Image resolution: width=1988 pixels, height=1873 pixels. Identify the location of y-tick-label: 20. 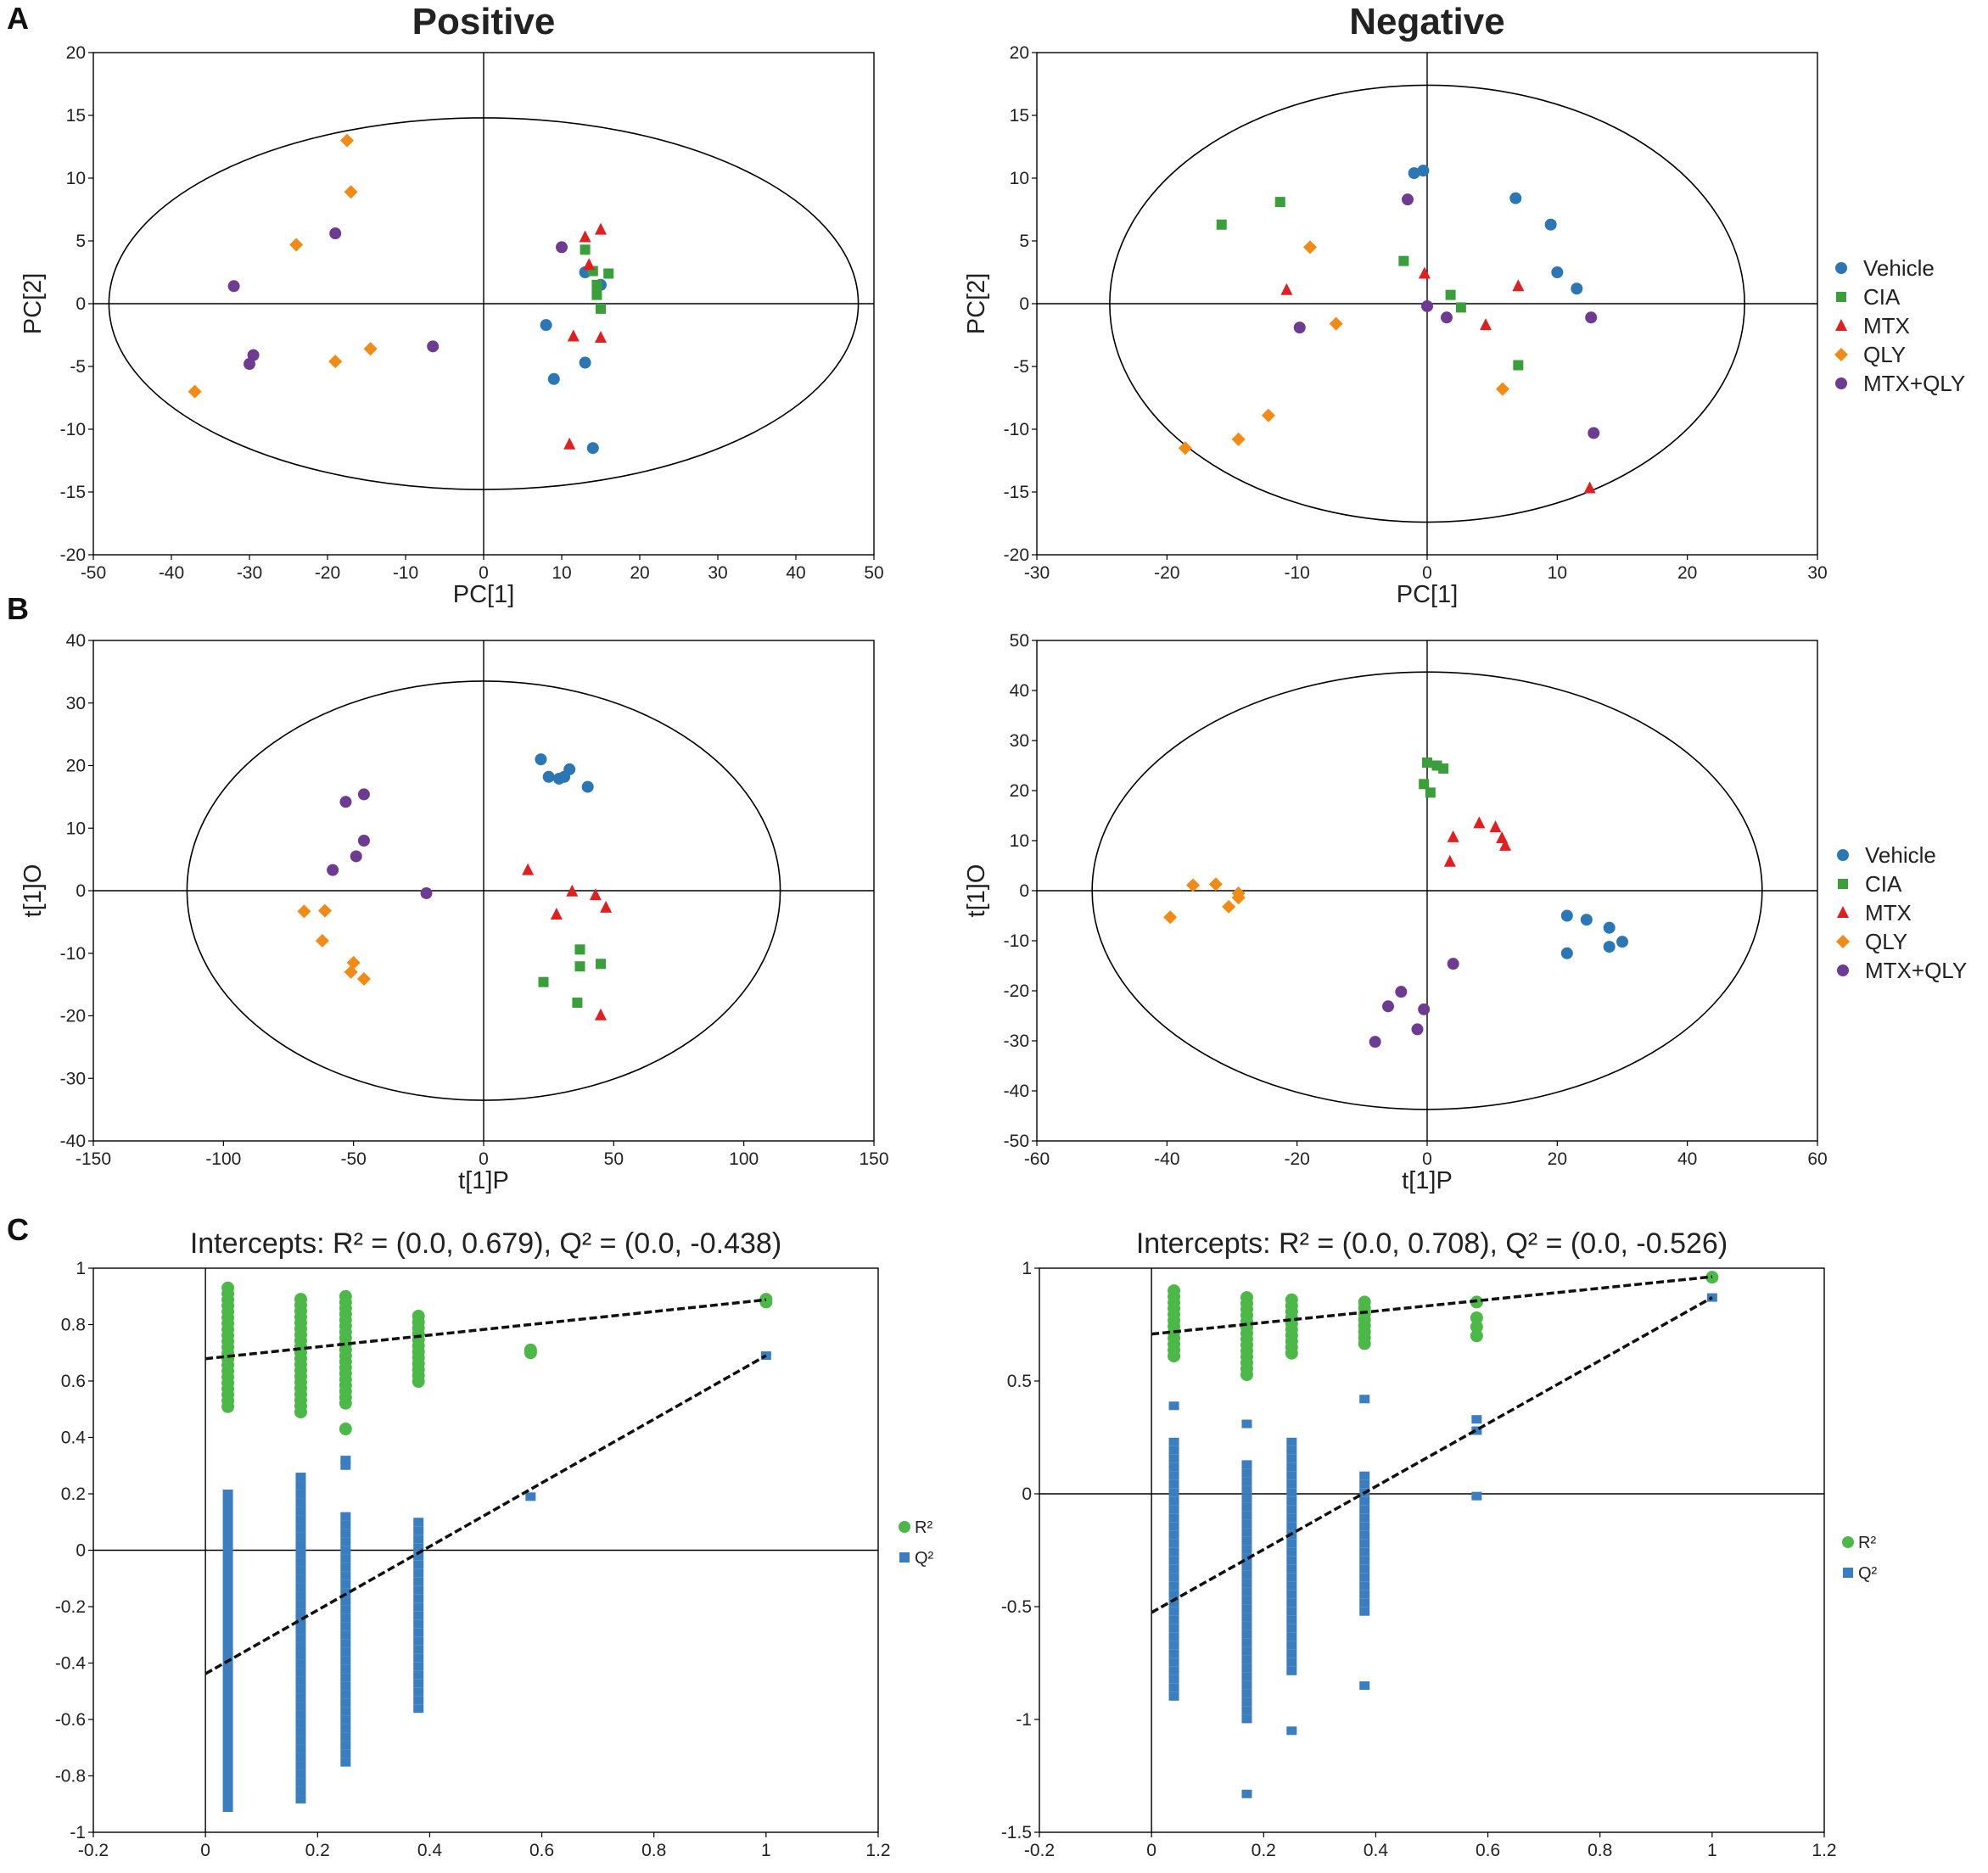
(76, 53).